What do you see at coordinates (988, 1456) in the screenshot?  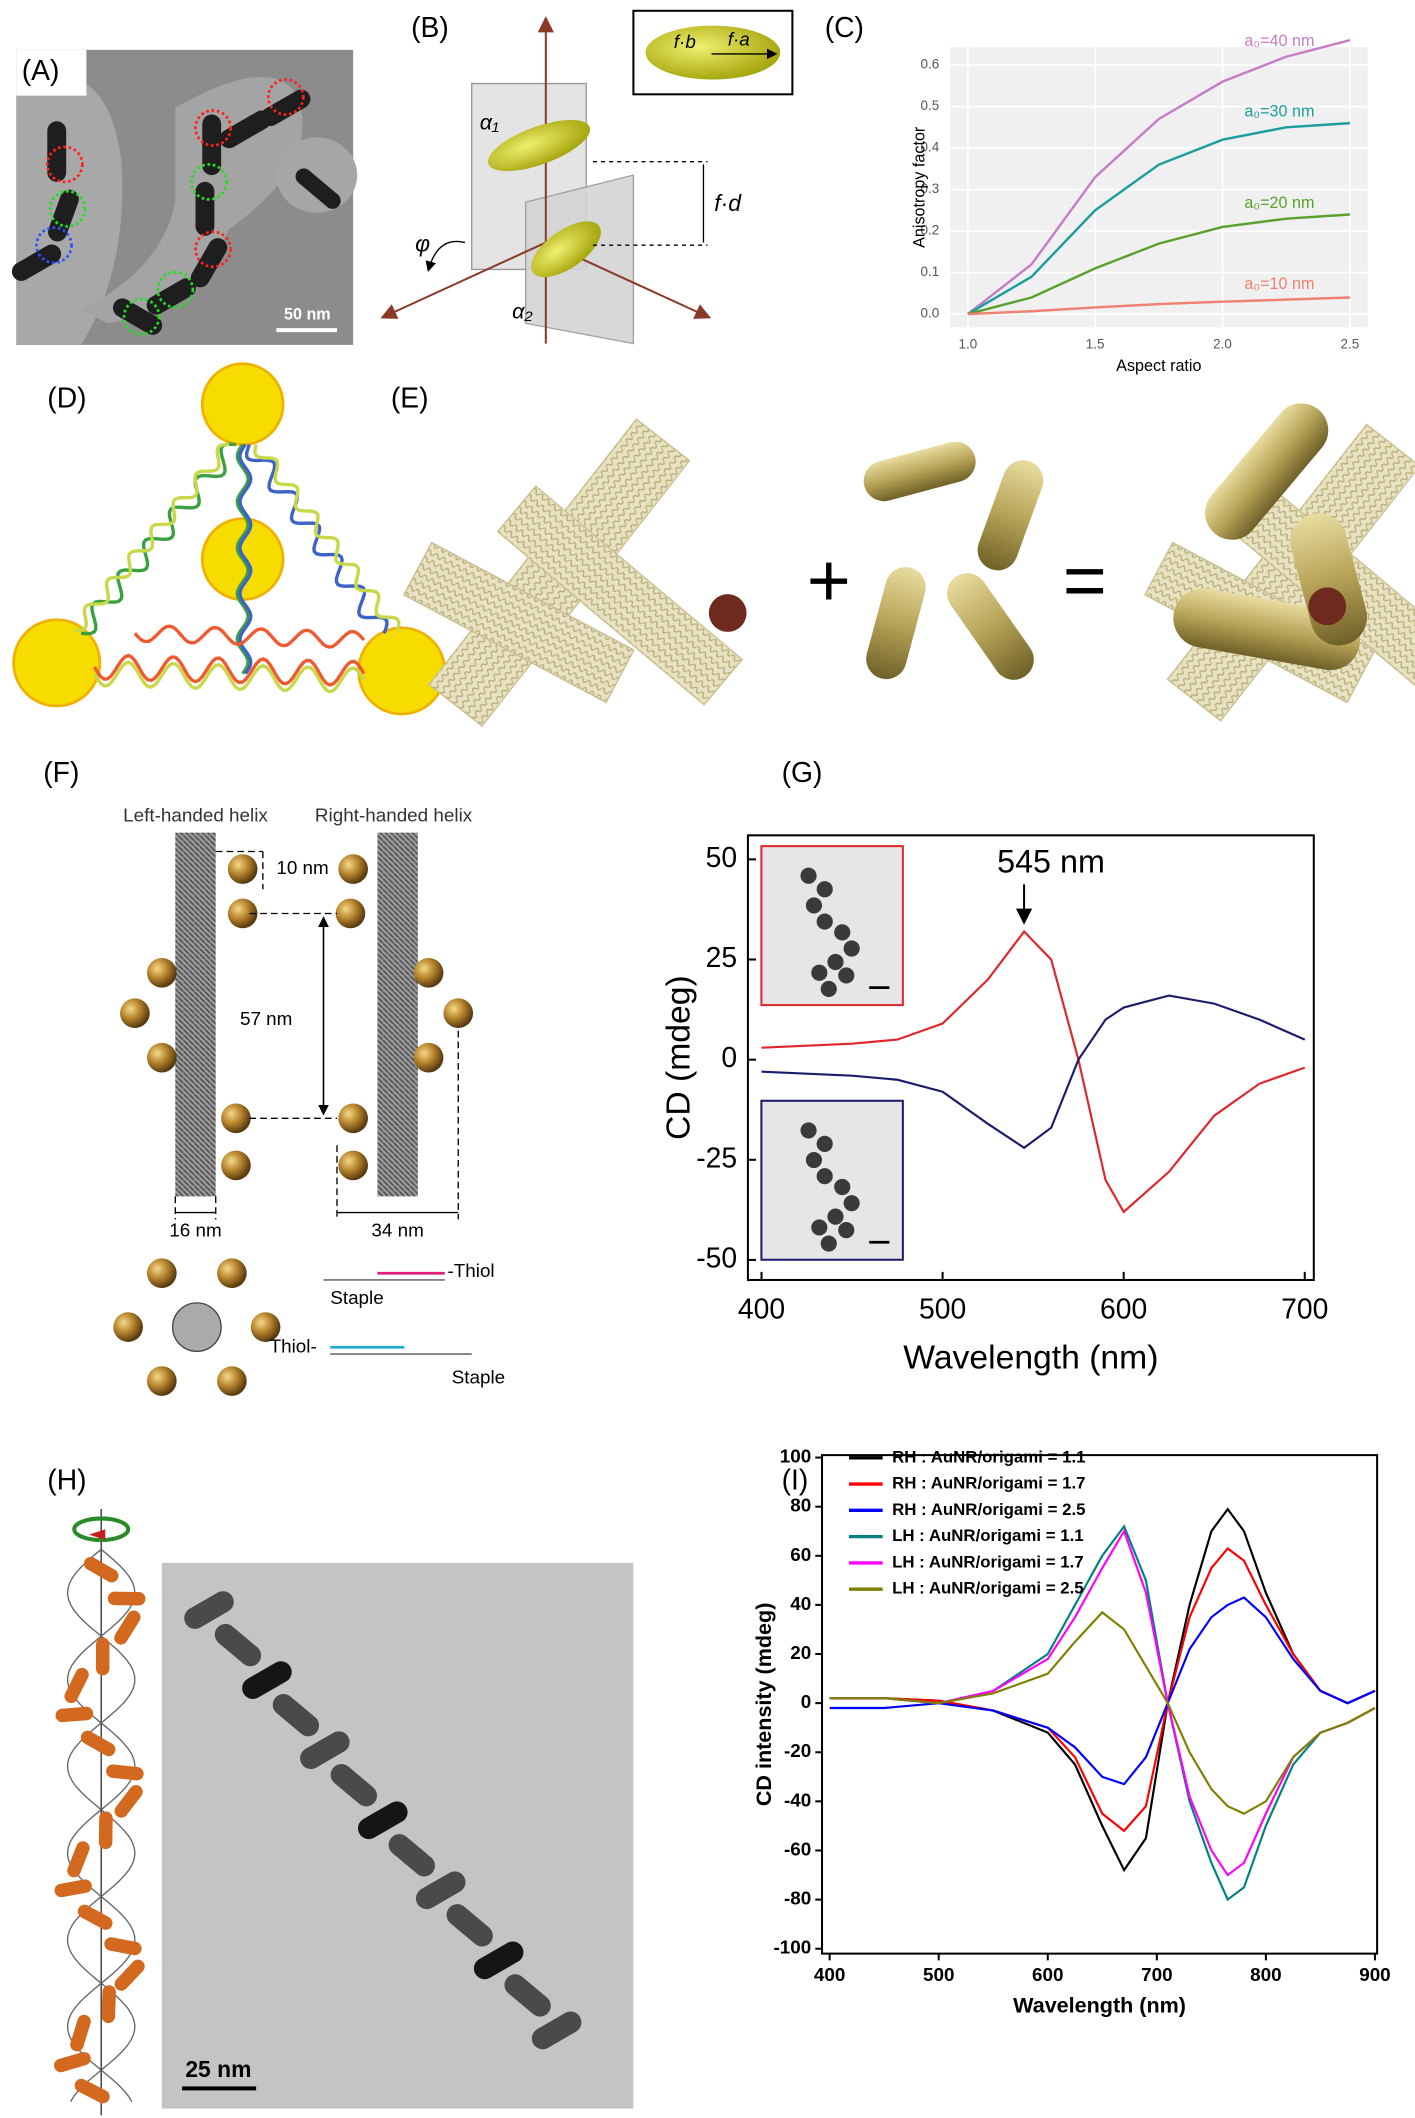 I see `legend-label: RH : AuNR/origami = 1.1` at bounding box center [988, 1456].